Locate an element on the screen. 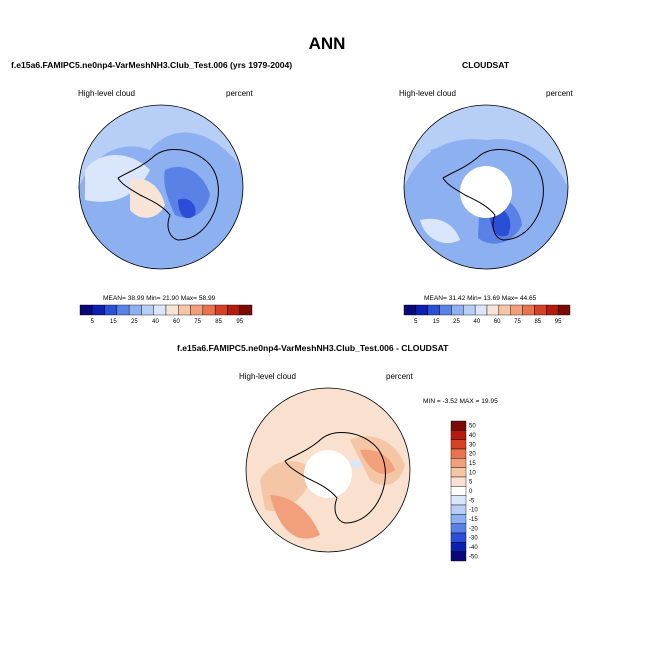 The height and width of the screenshot is (655, 654). diff-units-label: percent is located at coordinates (399, 376).